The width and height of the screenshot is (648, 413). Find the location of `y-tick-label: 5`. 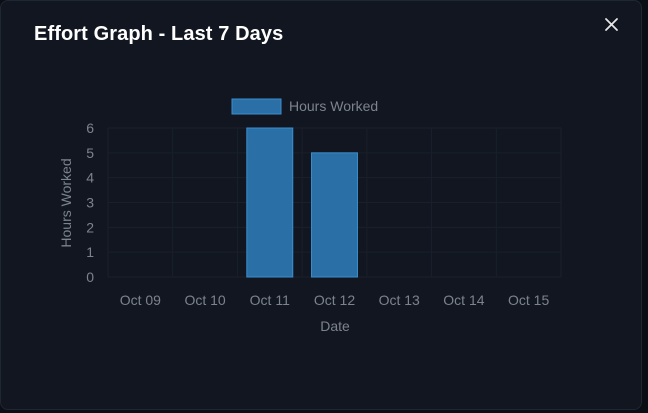

y-tick-label: 5 is located at coordinates (90, 153).